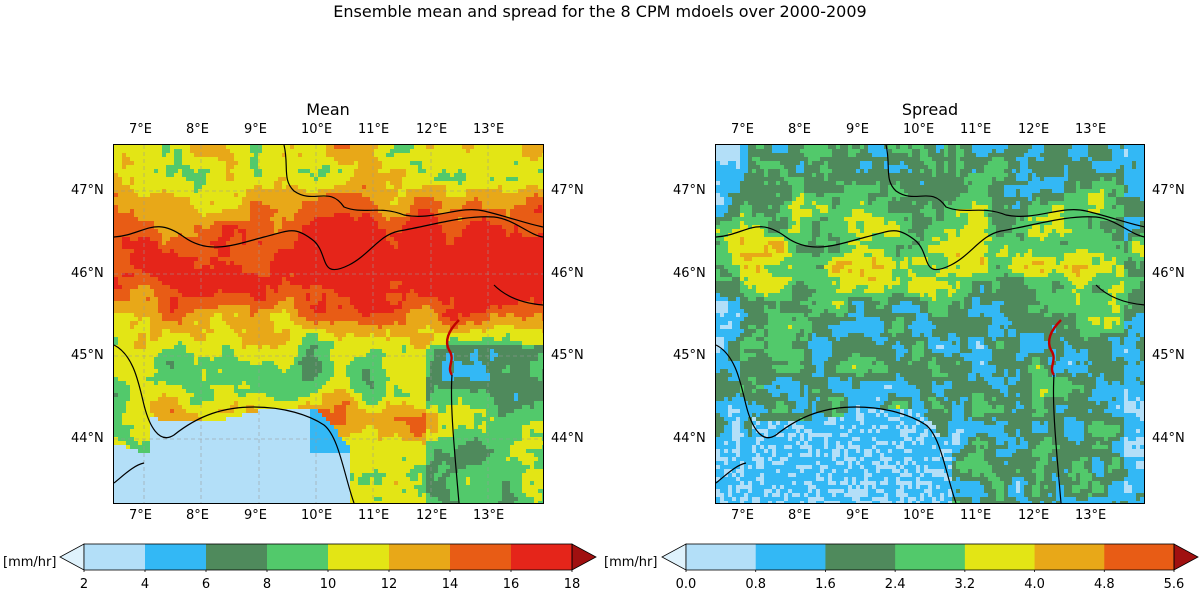  What do you see at coordinates (825, 584) in the screenshot?
I see `spread-colorbar-tick-label: 1.6` at bounding box center [825, 584].